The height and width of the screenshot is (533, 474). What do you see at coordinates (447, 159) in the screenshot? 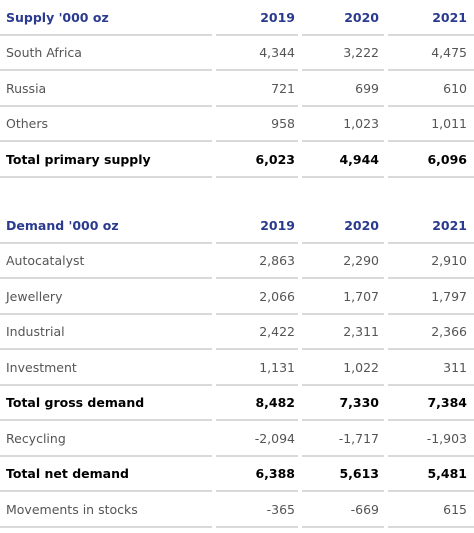
I see `value-2021: 6,096` at bounding box center [447, 159].